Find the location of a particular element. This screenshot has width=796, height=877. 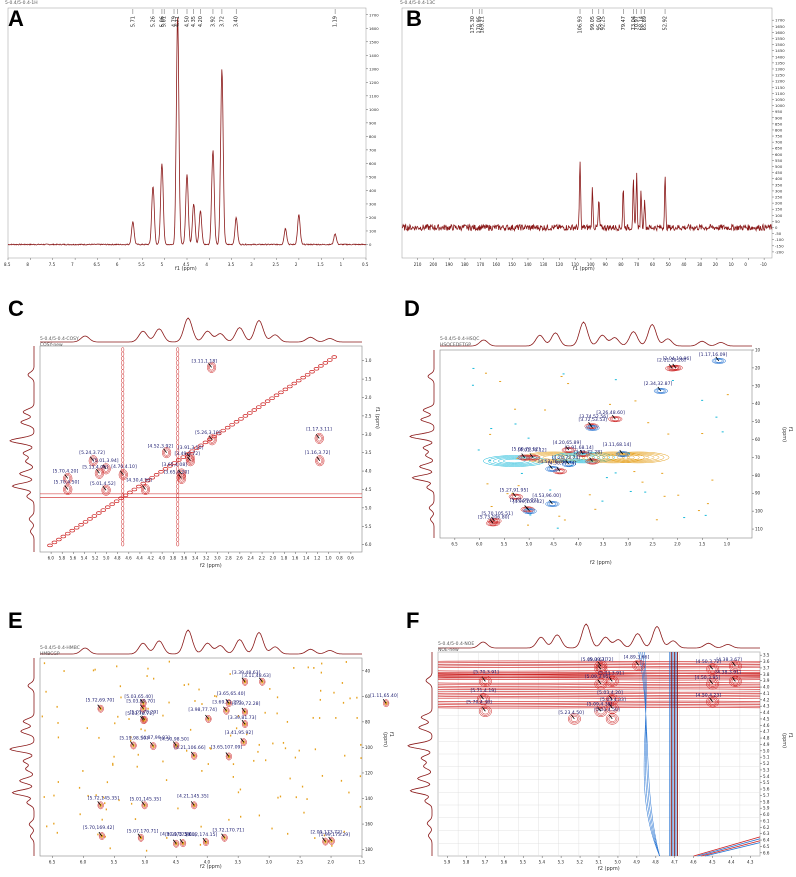

annotation-label: [4.87,99.03] is located at coordinates (155, 738).